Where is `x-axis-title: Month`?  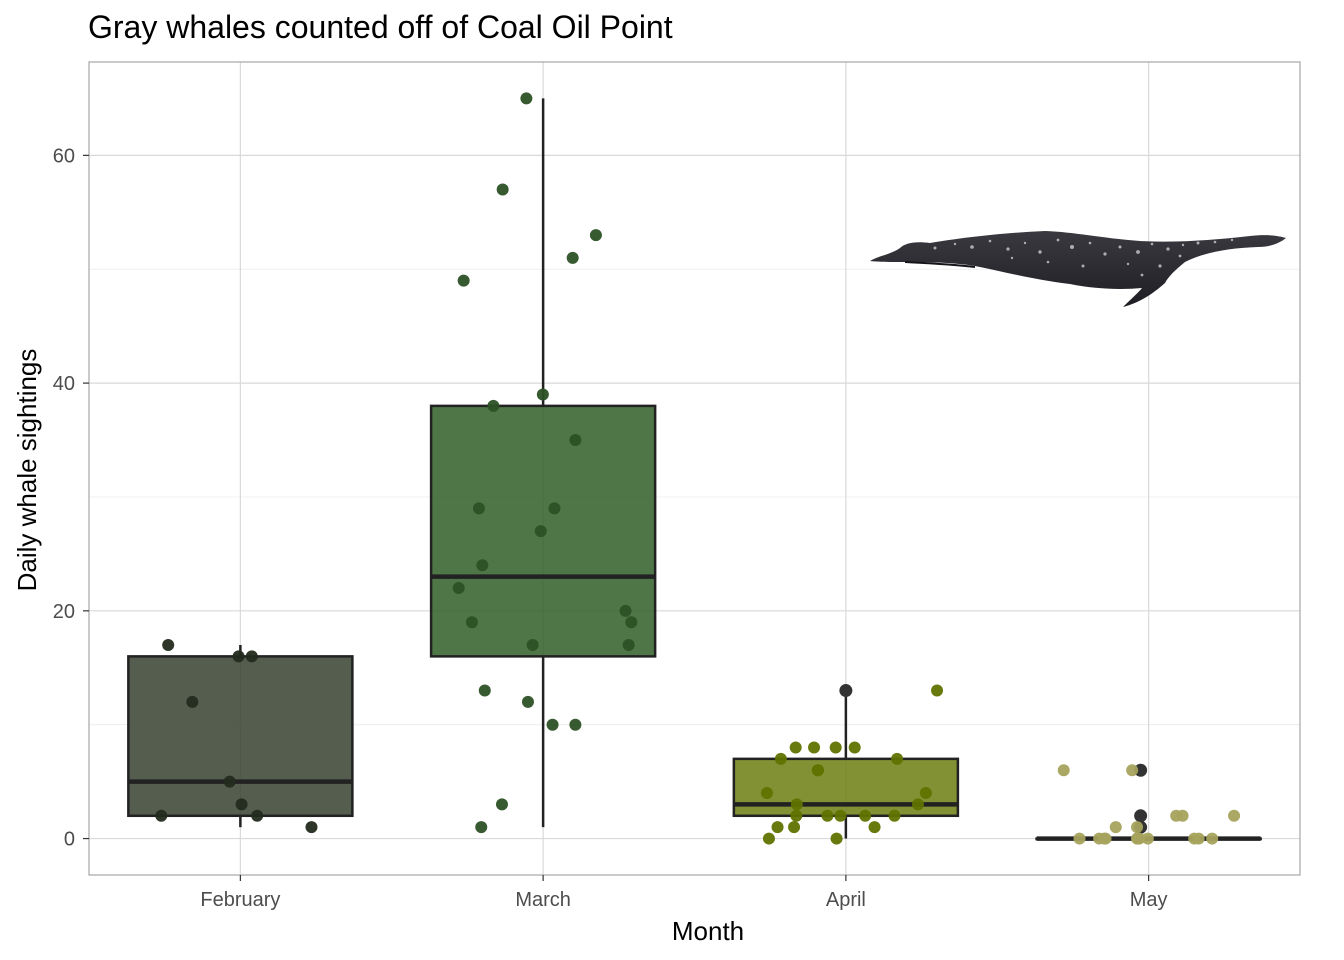 x-axis-title: Month is located at coordinates (708, 931).